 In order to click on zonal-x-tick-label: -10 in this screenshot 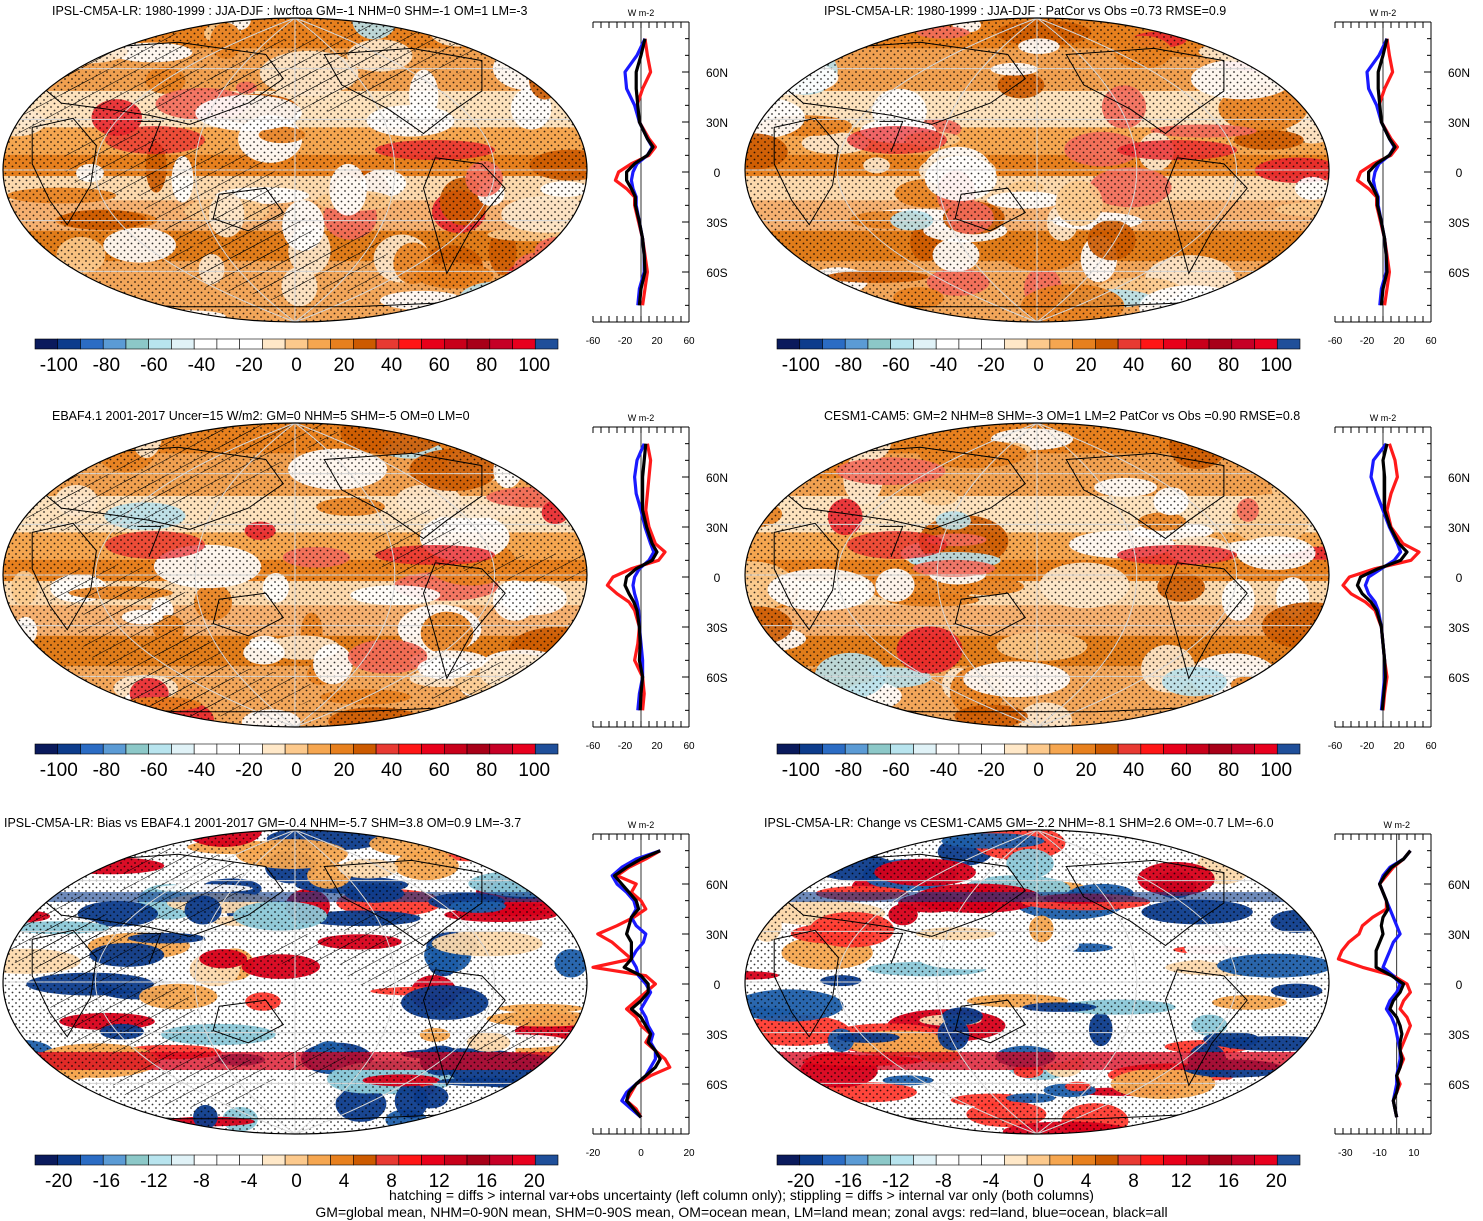, I will do `click(1379, 1153)`.